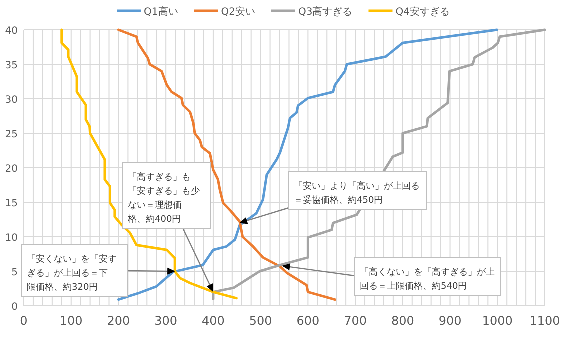 The image size is (567, 337). Describe the element at coordinates (427, 279) in the screenshot. I see `annotation: 「高くない」を「高すぎる」が上回る＝上限価格、約540円` at that location.